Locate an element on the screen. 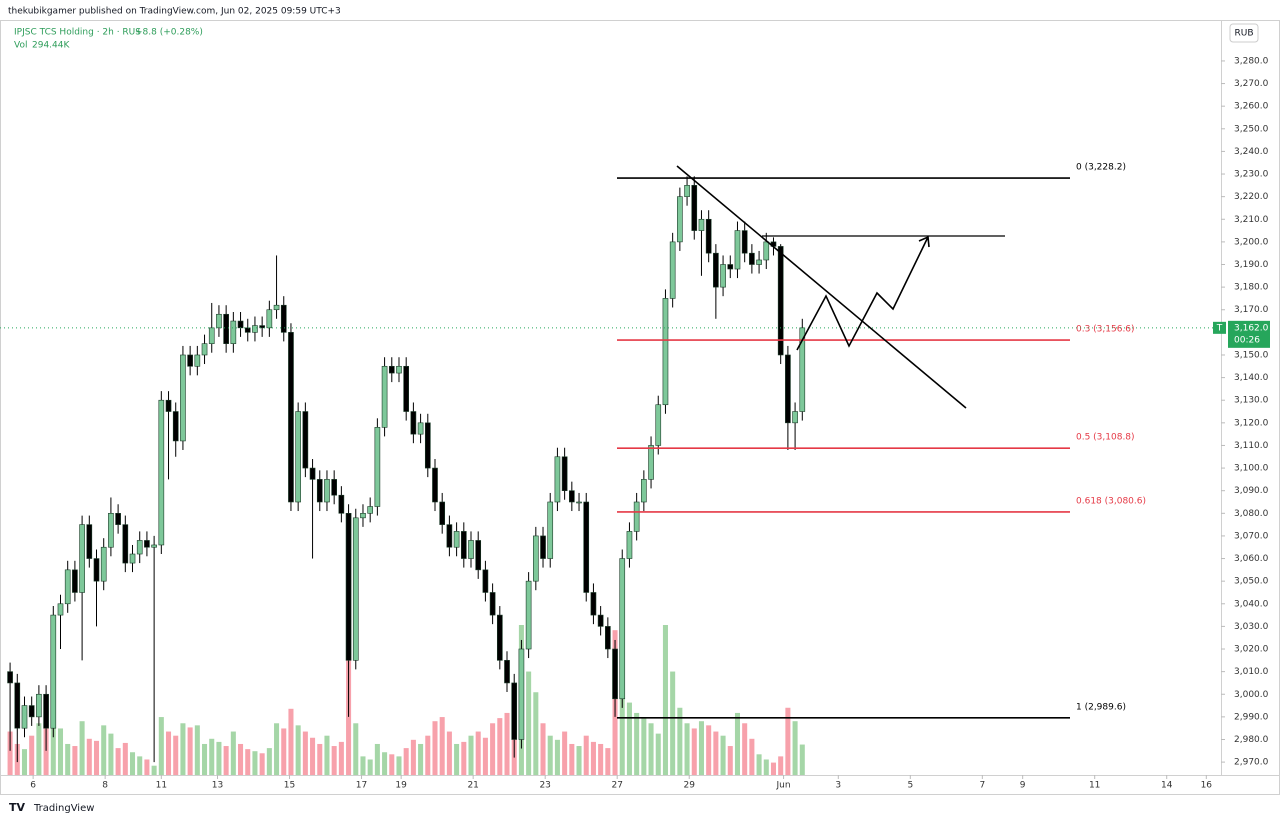 This screenshot has width=1280, height=821. fib-label: 0 (3,228.2) is located at coordinates (1101, 168).